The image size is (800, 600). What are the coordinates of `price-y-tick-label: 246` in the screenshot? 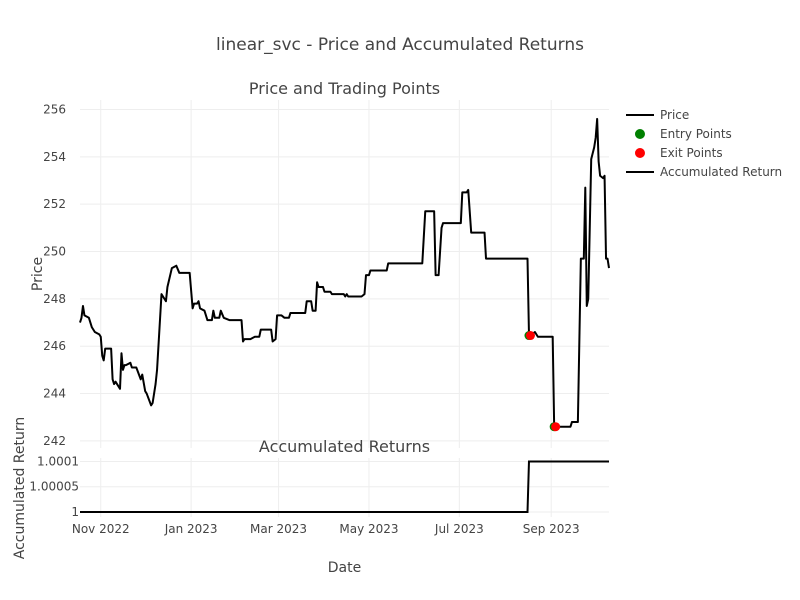 It's located at (54, 346).